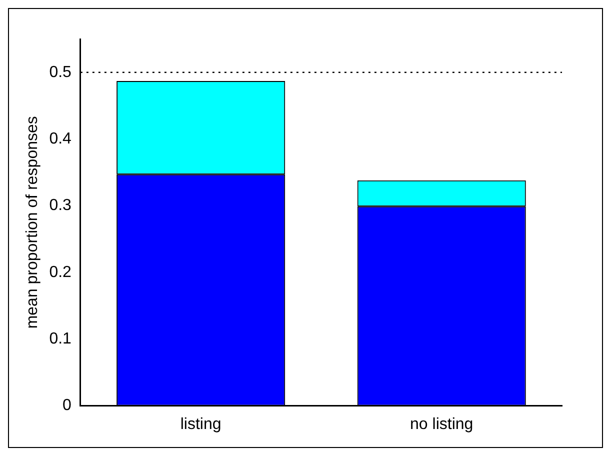 The height and width of the screenshot is (458, 613). I want to click on y-tick-label: 0.3, so click(60, 205).